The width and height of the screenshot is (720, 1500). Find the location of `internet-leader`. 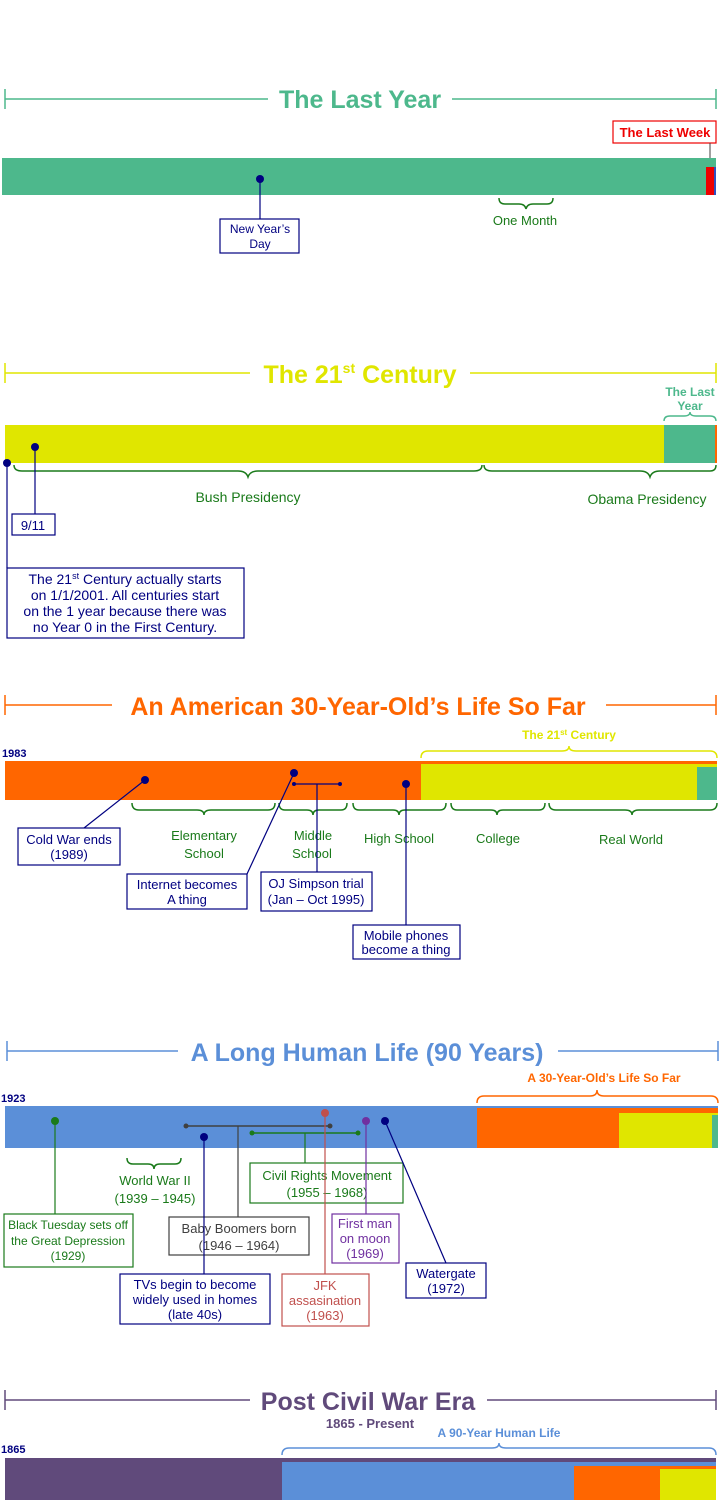

internet-leader is located at coordinates (270, 823).